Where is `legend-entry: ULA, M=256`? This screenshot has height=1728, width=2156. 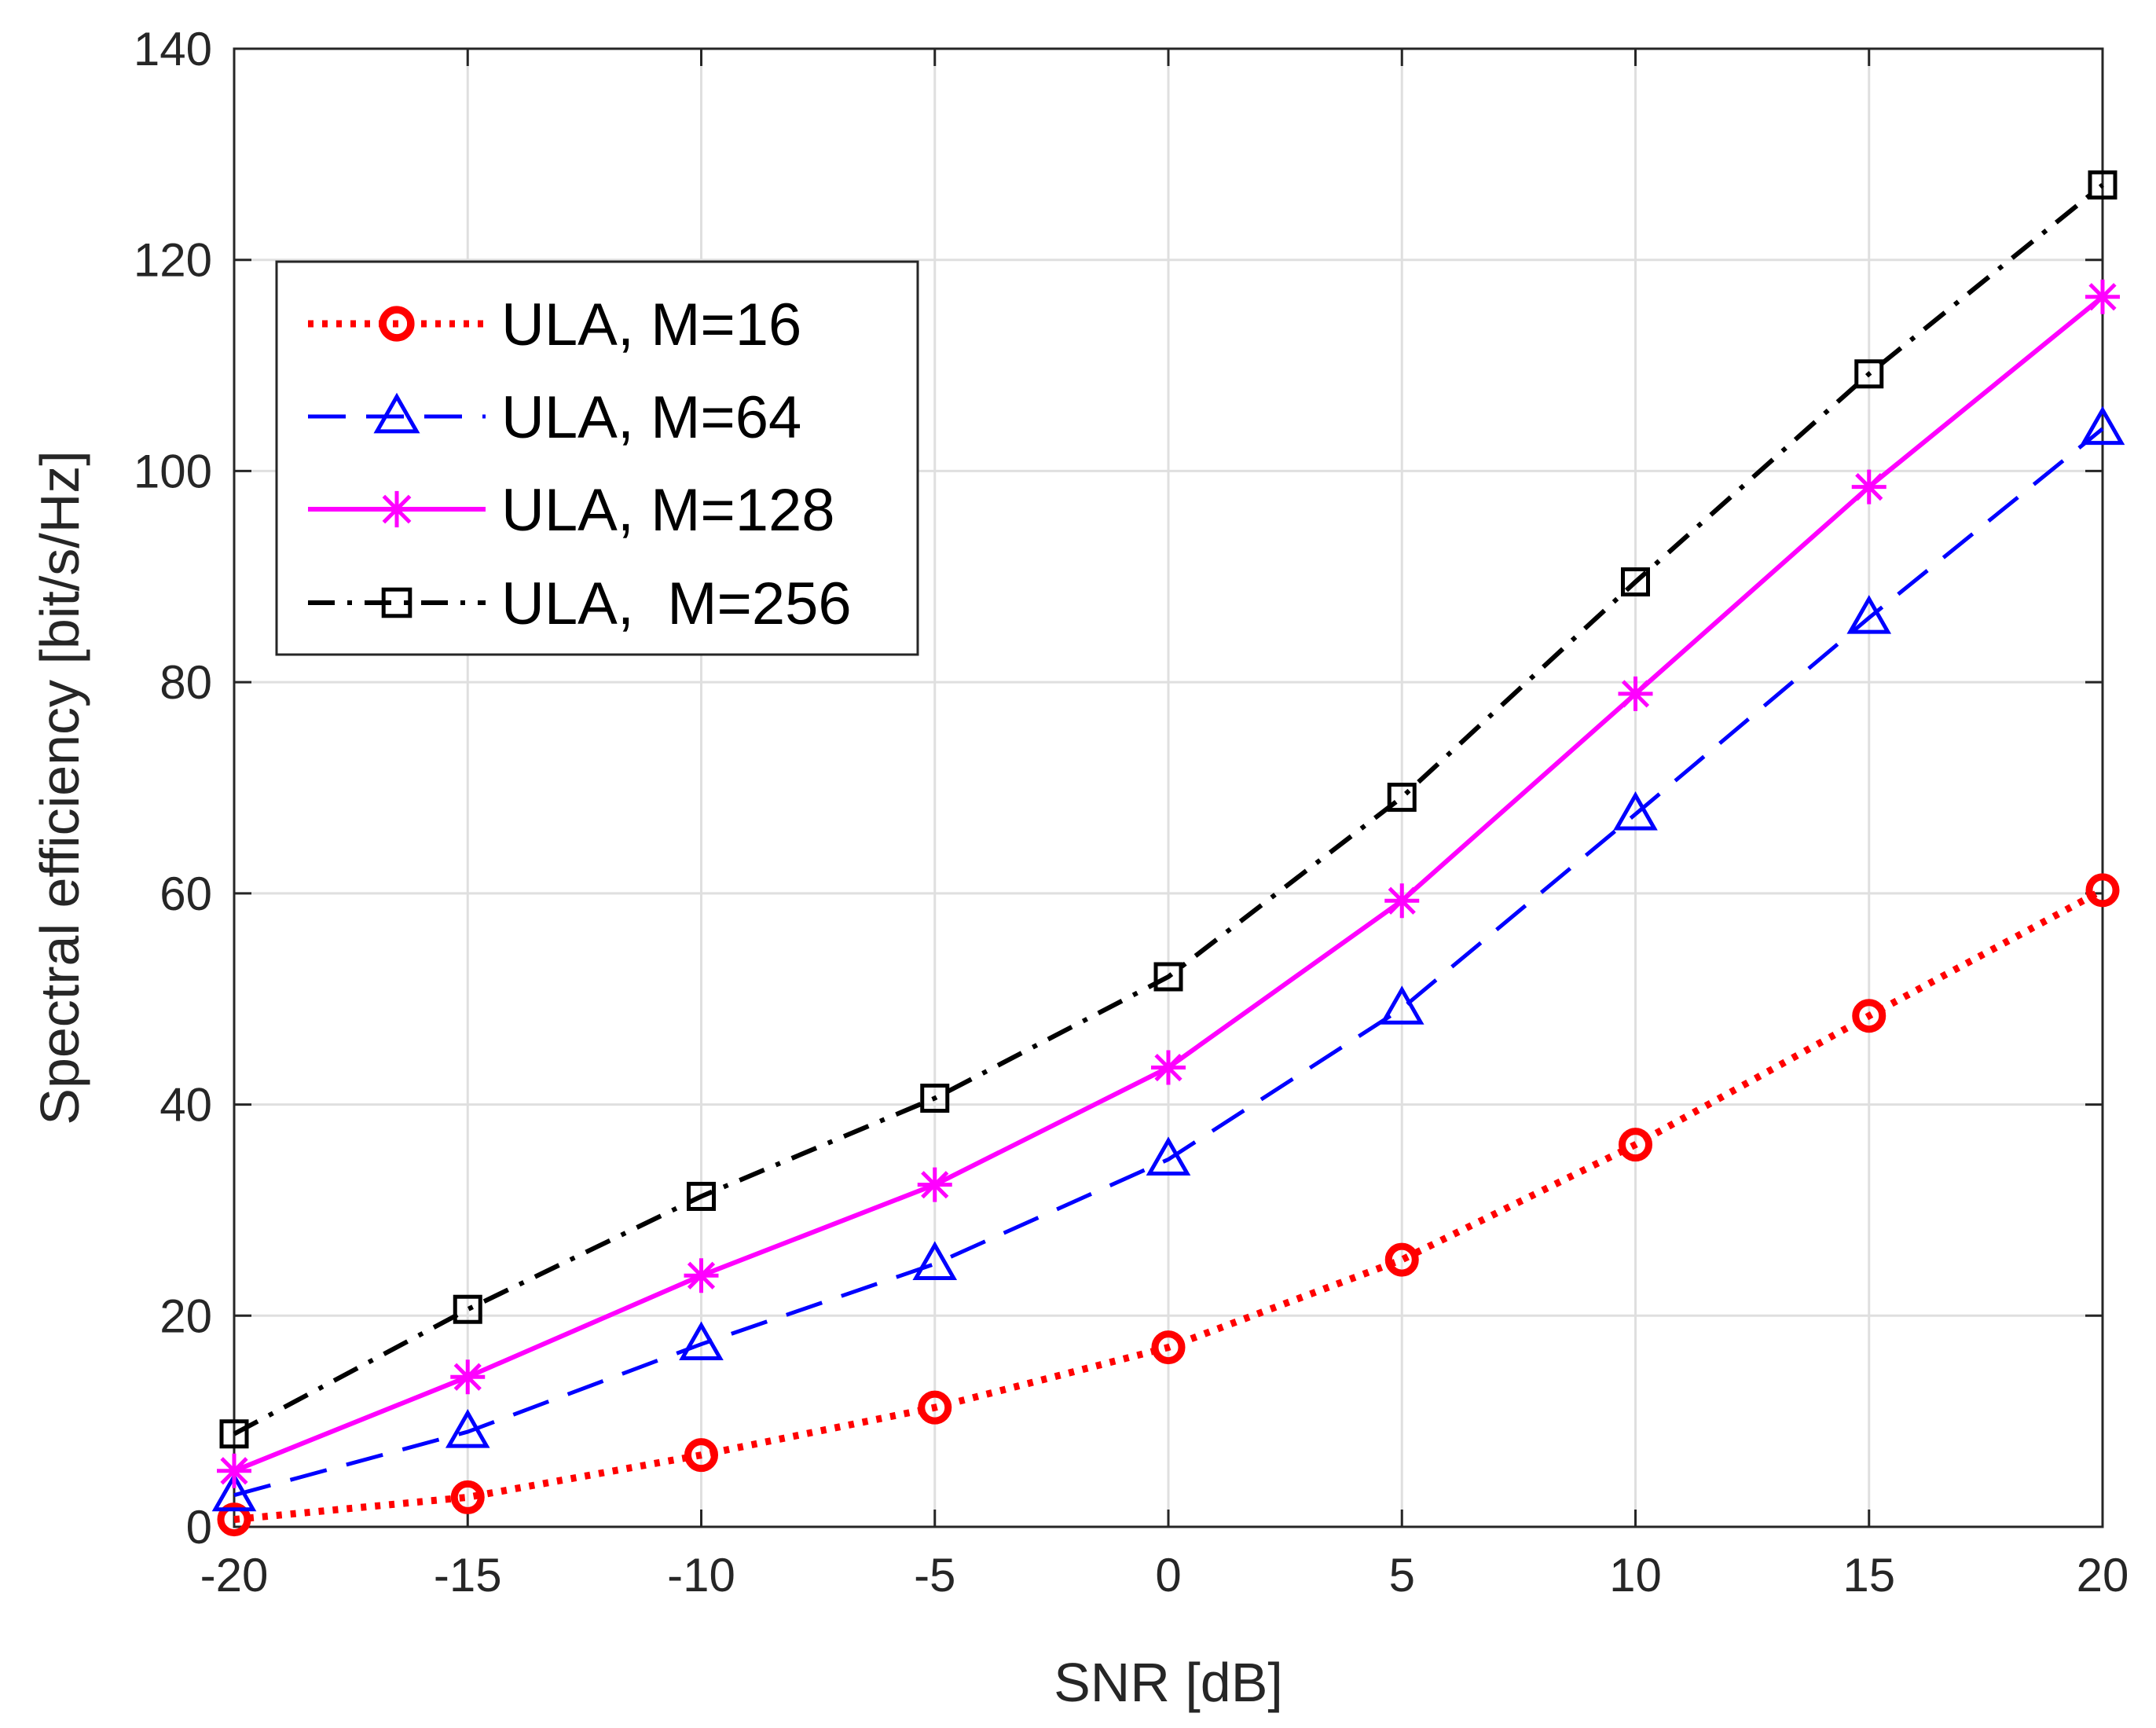
legend-entry: ULA, M=256 is located at coordinates (580, 603).